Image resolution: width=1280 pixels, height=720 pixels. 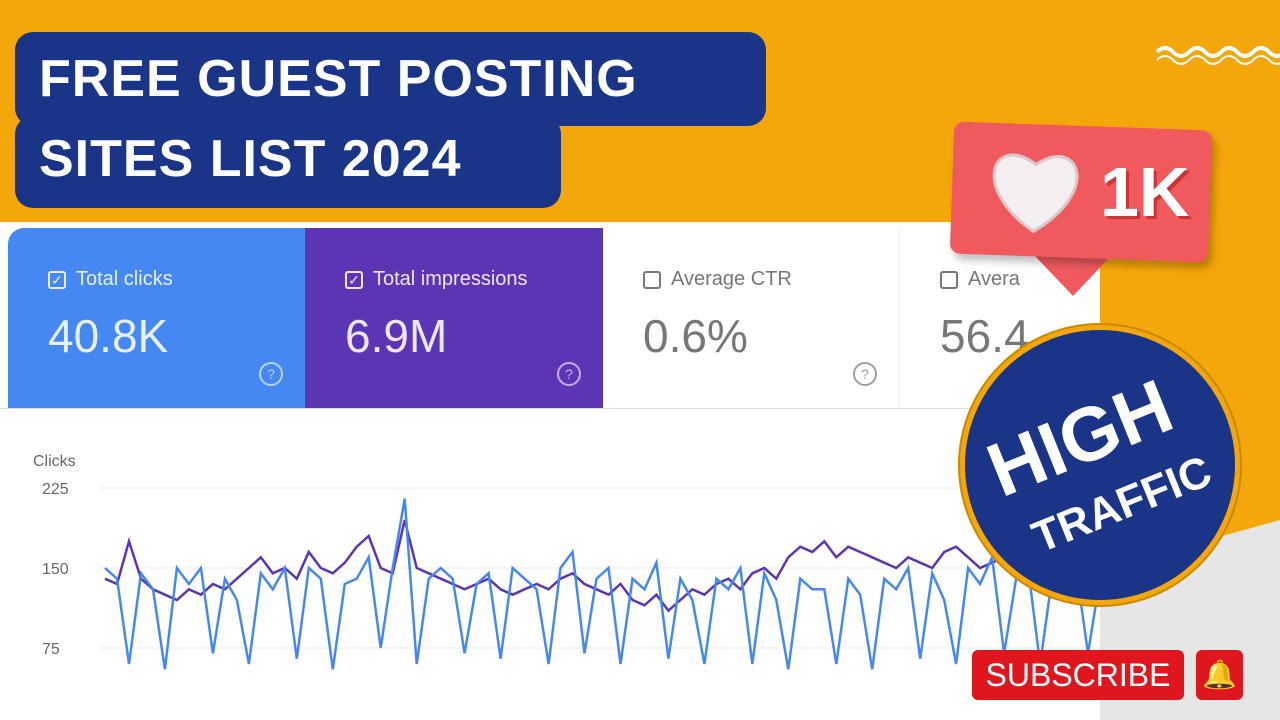 What do you see at coordinates (124, 279) in the screenshot?
I see `metric-label: Total clicks` at bounding box center [124, 279].